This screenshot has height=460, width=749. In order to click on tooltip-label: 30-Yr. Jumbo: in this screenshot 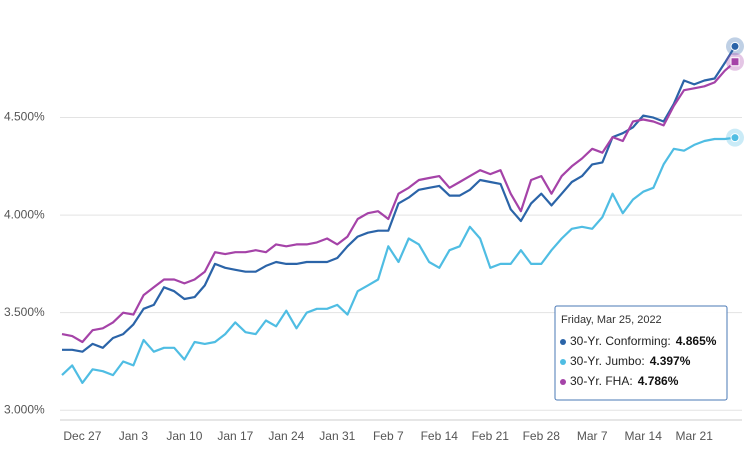, I will do `click(607, 361)`.